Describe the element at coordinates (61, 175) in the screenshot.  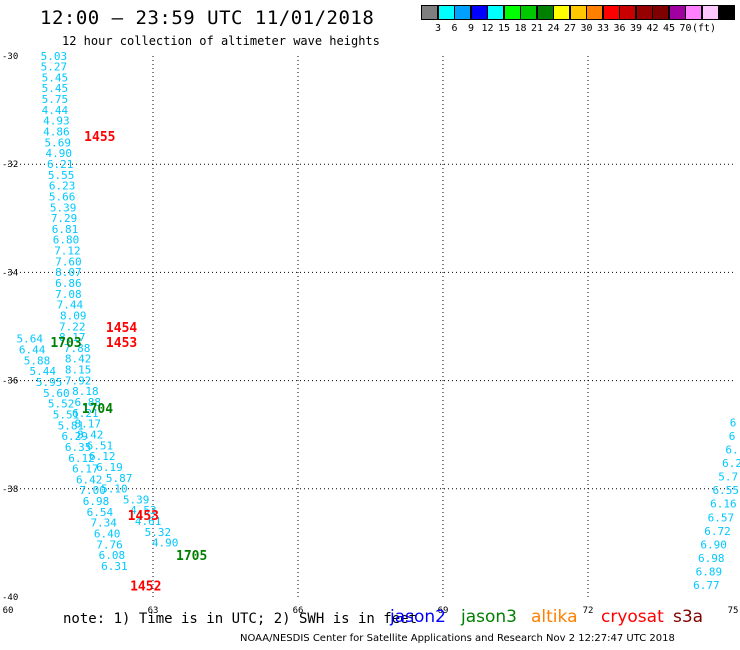
I see `swh-value: 5.55` at that location.